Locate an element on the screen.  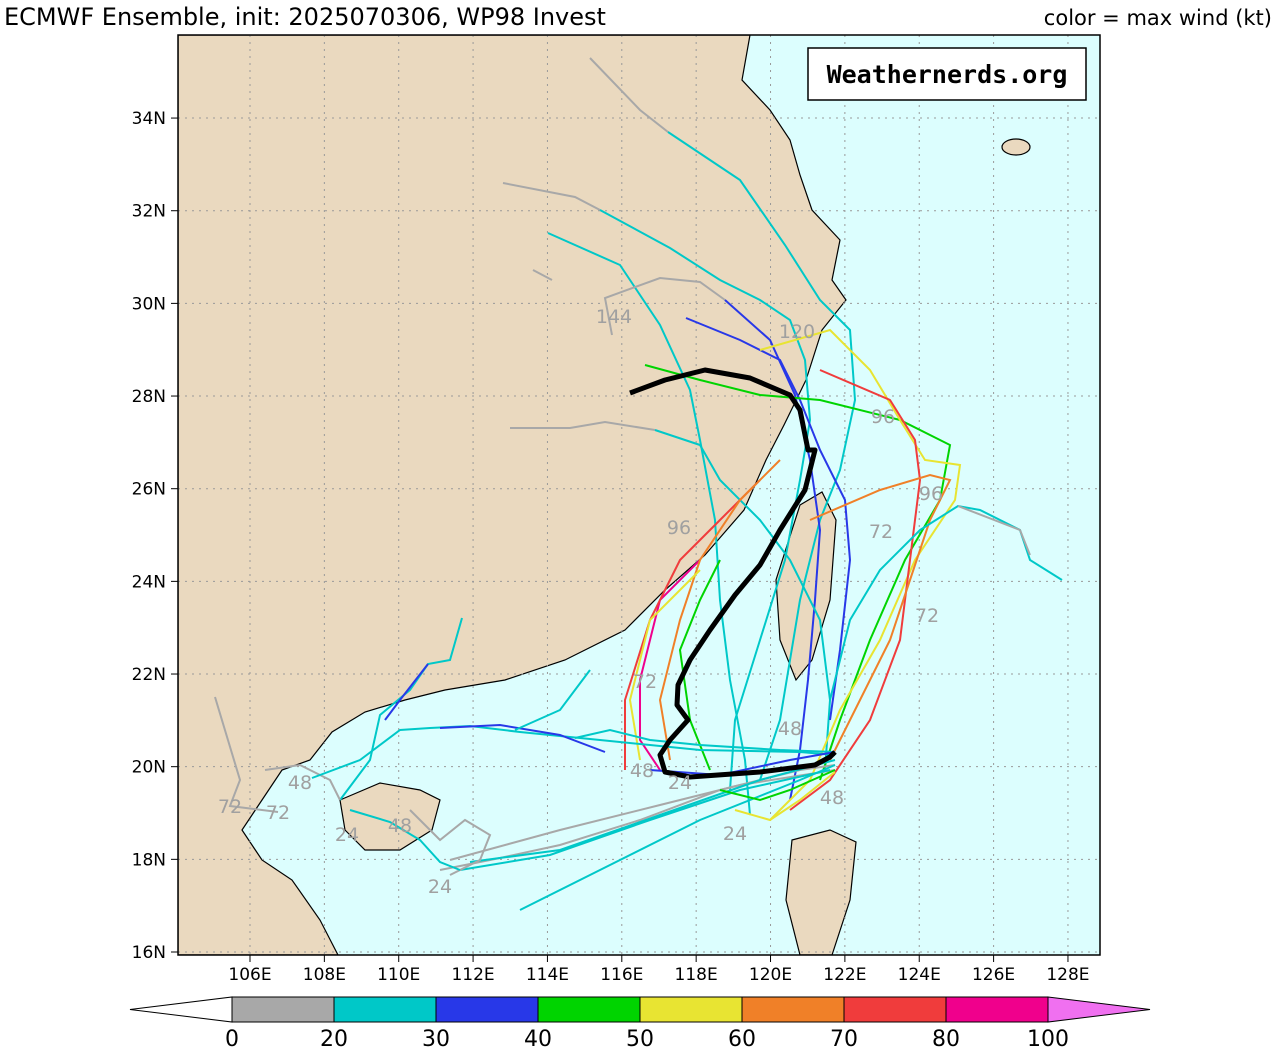
colorbar-label: 80 is located at coordinates (946, 1039).